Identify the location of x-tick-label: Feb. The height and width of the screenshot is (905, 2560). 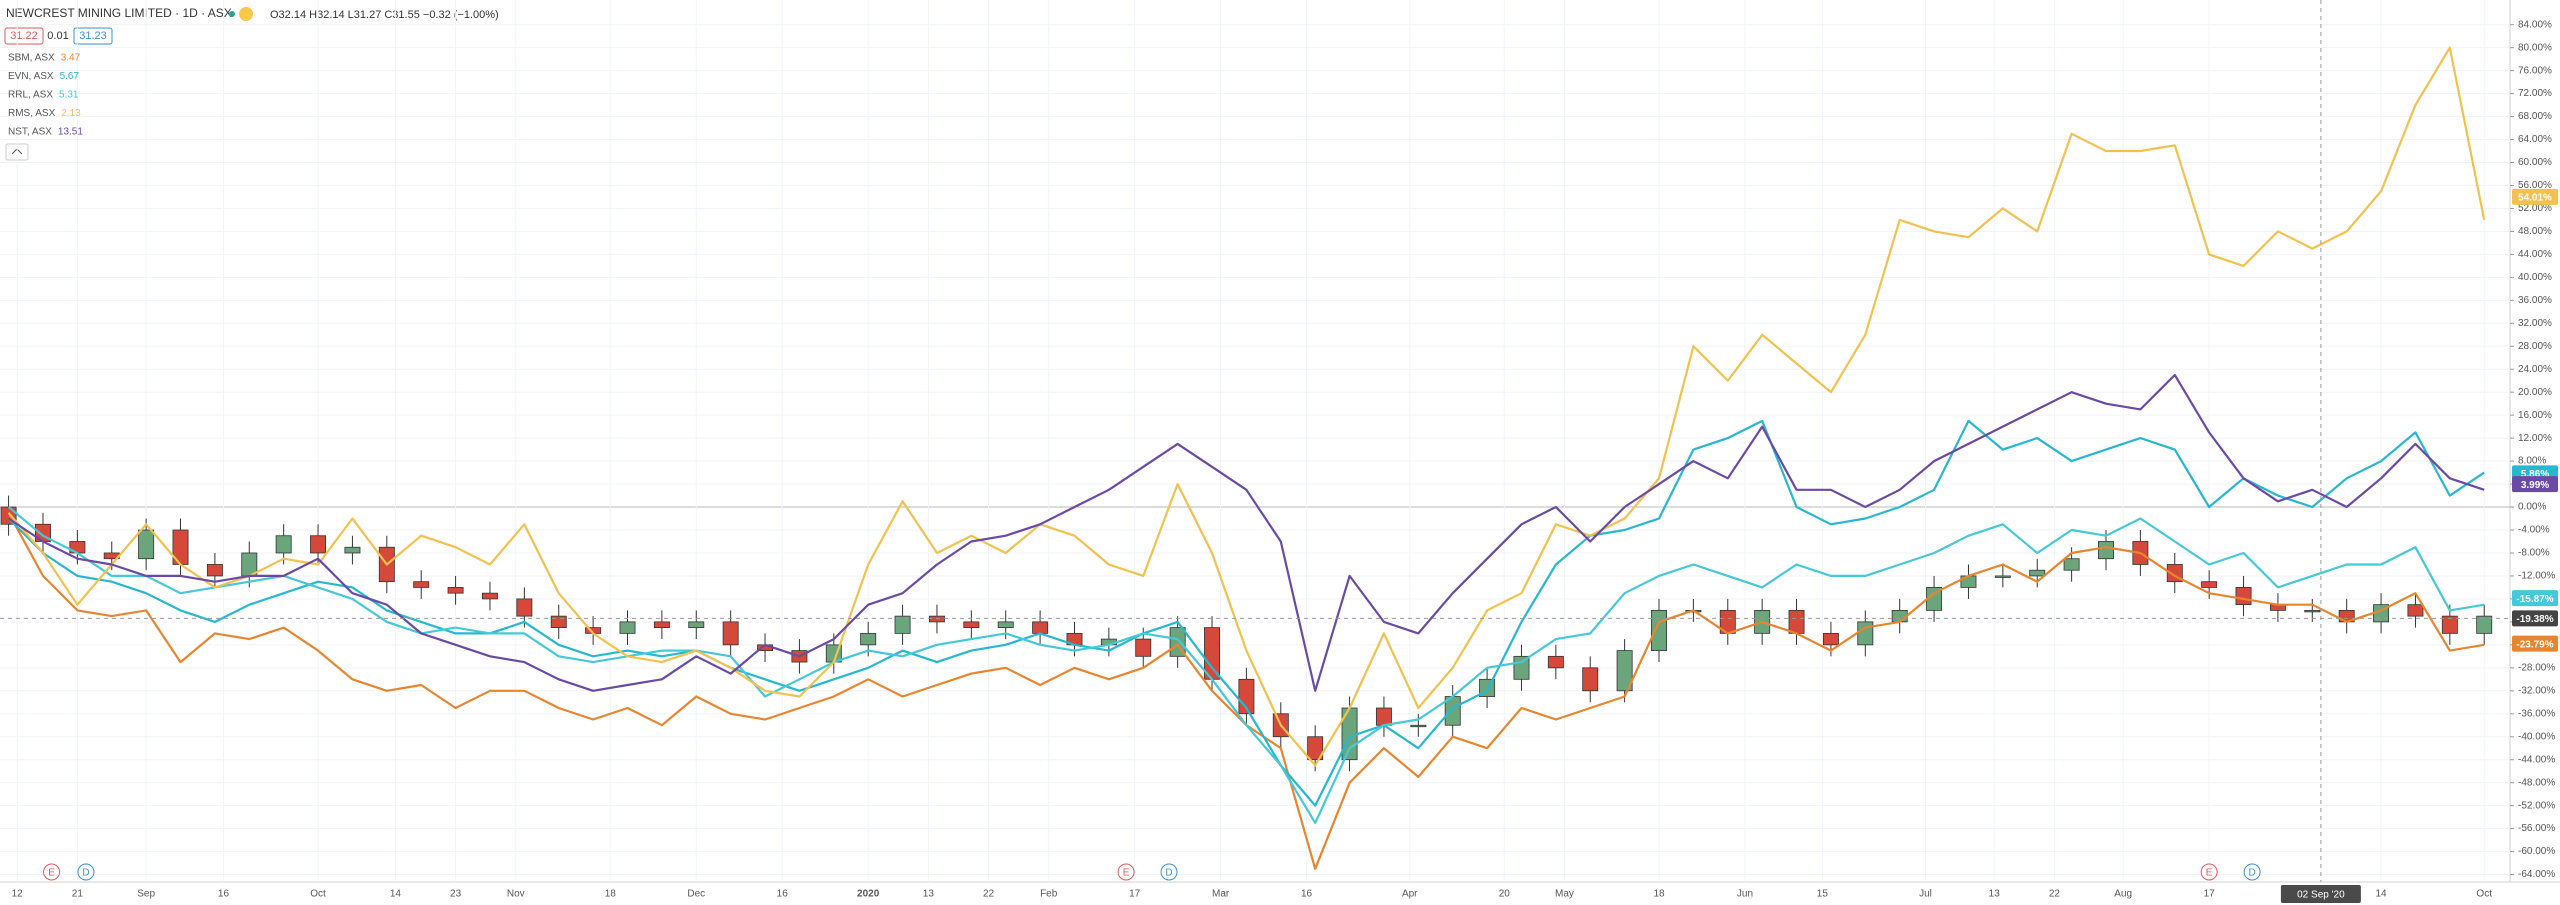
(1049, 894).